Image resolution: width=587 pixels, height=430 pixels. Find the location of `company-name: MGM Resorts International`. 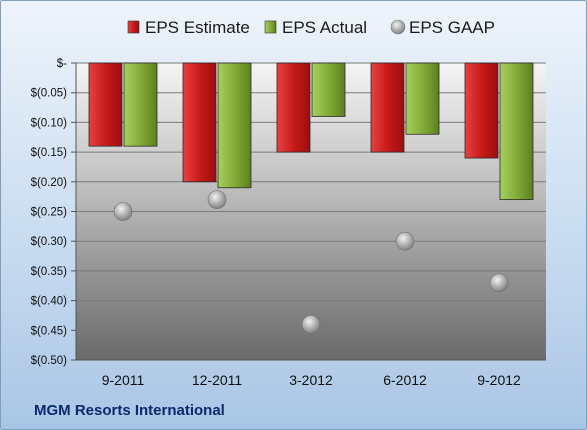

company-name: MGM Resorts International is located at coordinates (129, 410).